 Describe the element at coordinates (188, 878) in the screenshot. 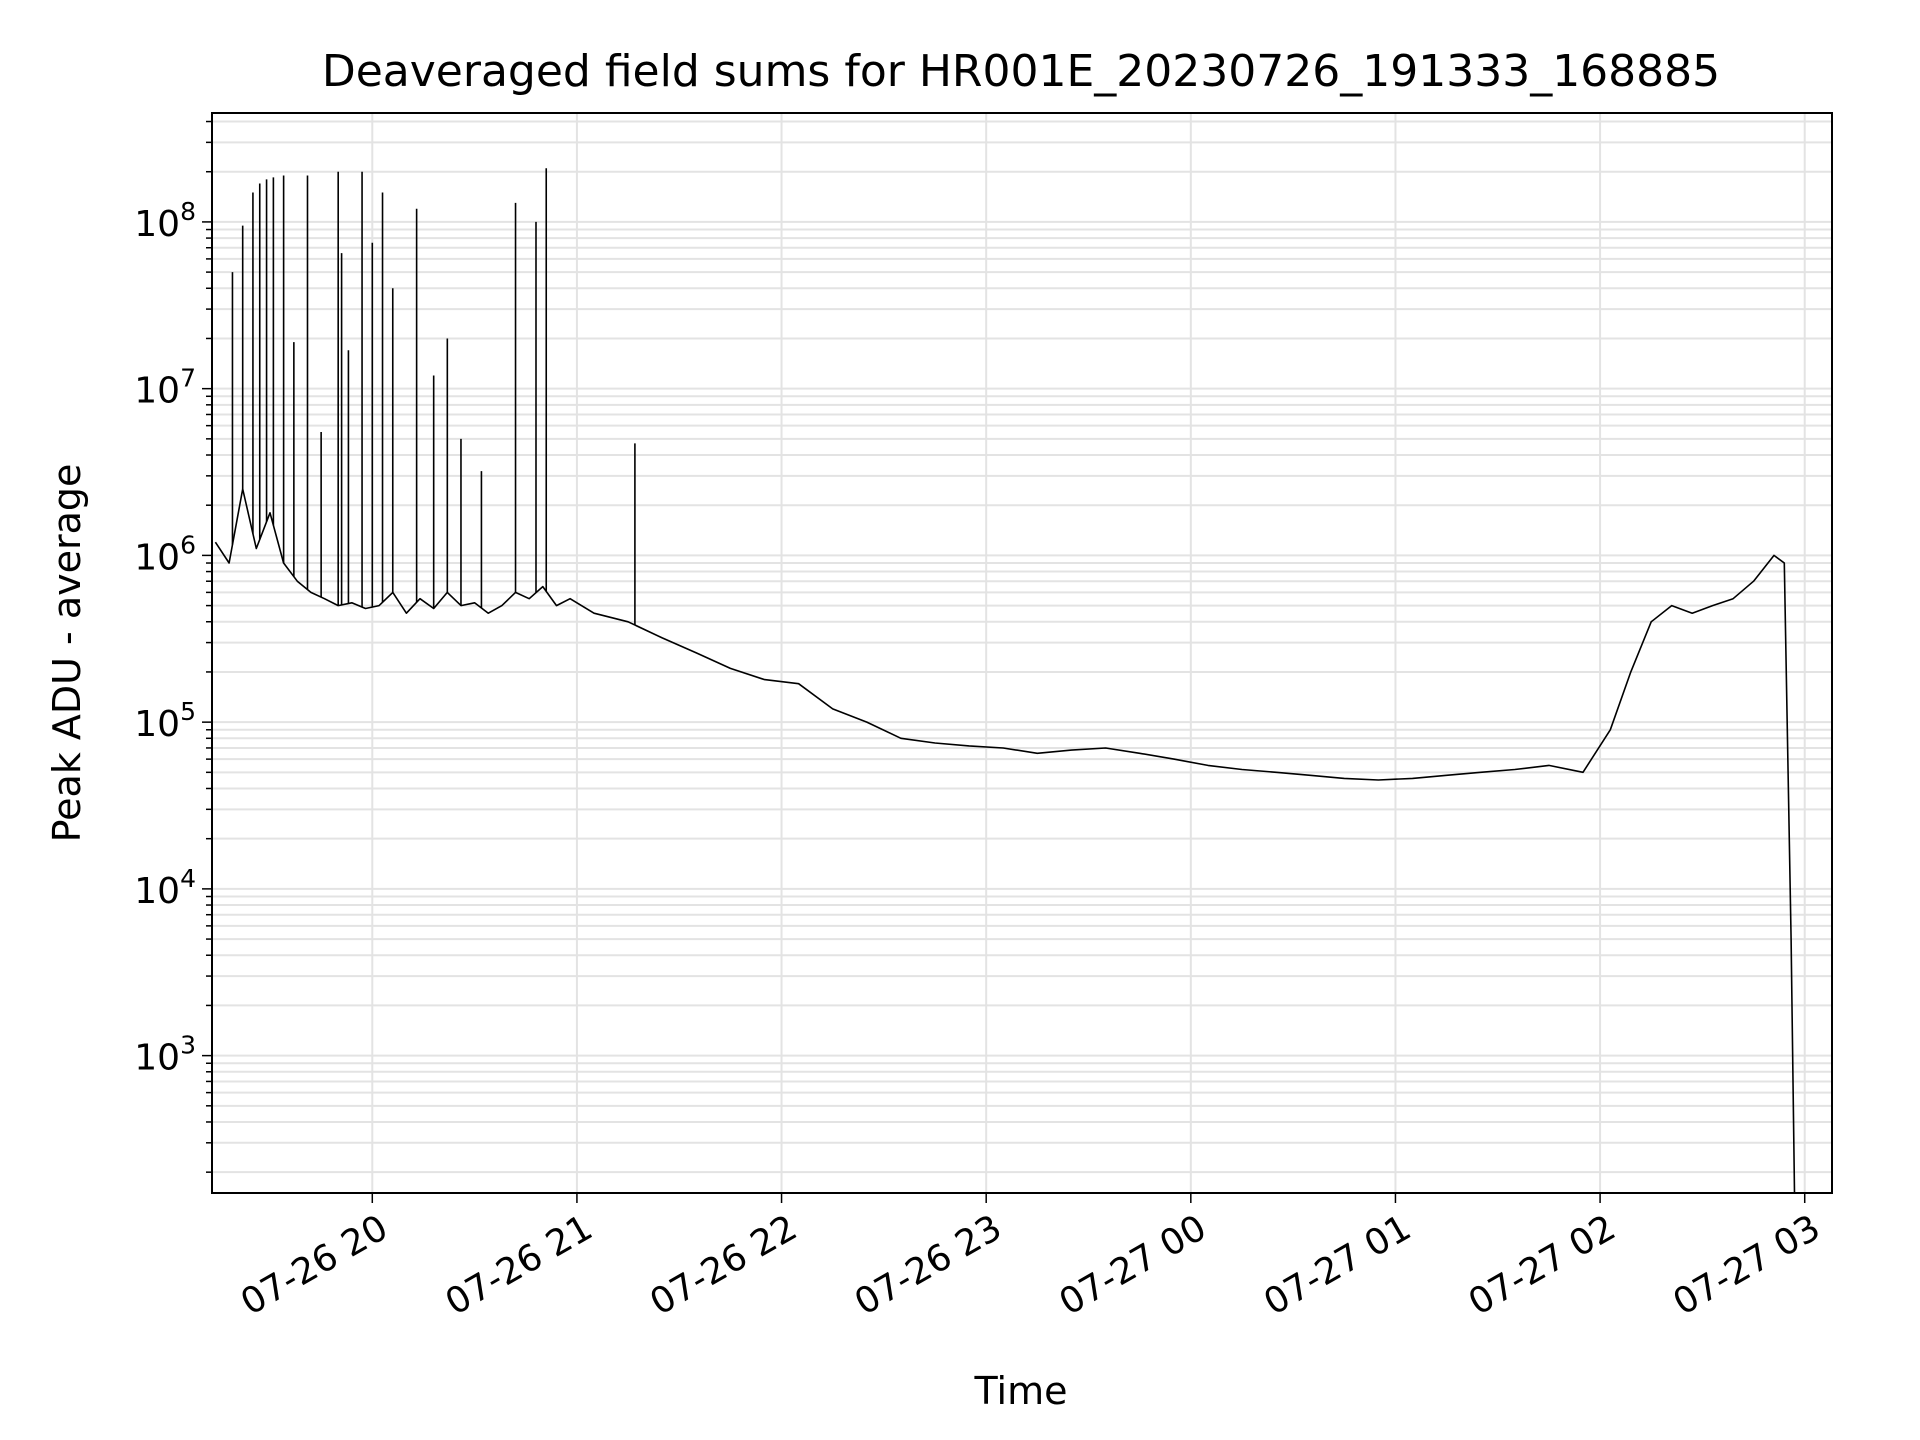

I see `y-tick-exponent: 4` at that location.